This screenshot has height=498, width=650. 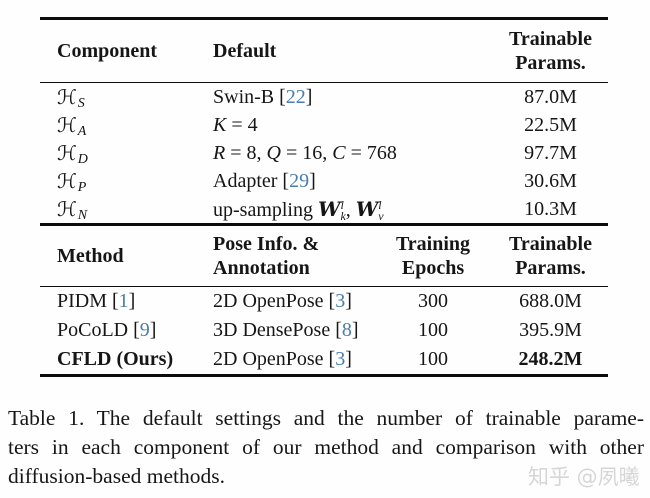 I want to click on math-subscript: D, so click(x=82, y=160).